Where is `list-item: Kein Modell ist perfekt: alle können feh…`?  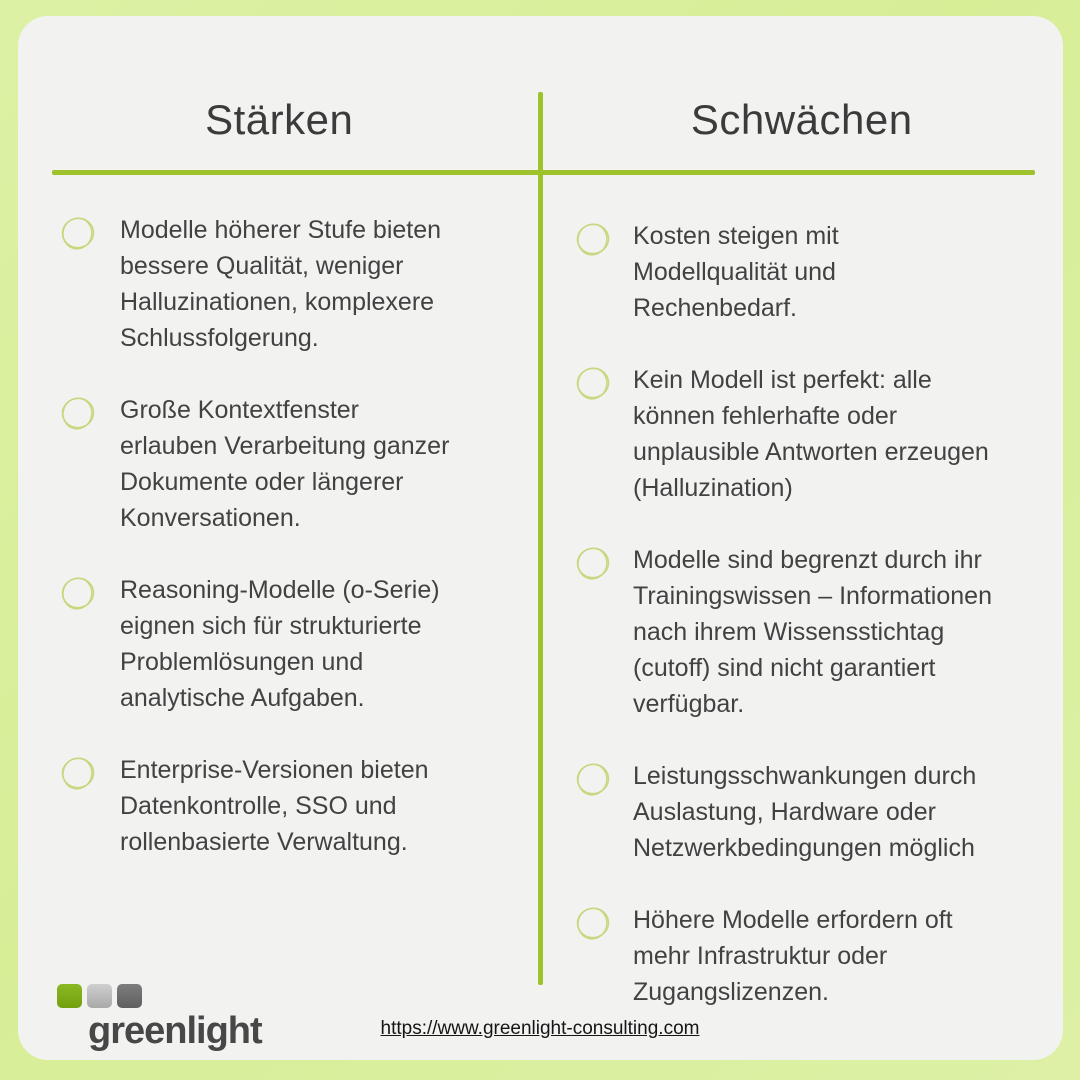 list-item: Kein Modell ist perfekt: alle können feh… is located at coordinates (806, 434).